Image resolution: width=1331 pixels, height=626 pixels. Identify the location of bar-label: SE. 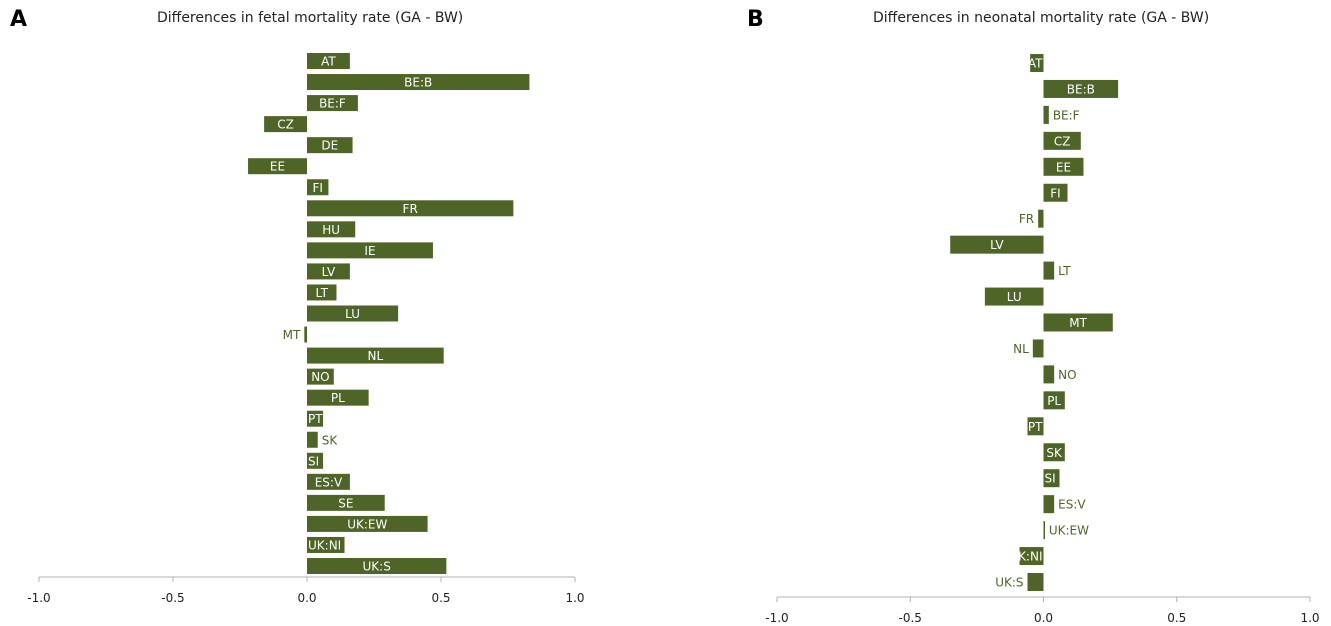
(345, 503).